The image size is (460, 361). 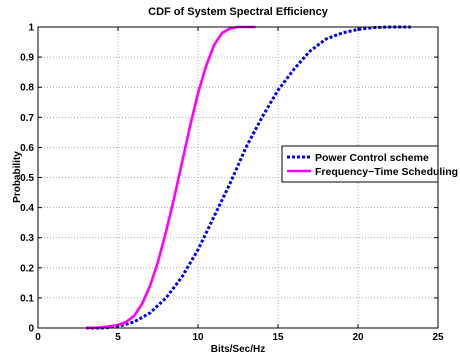 What do you see at coordinates (386, 172) in the screenshot?
I see `legend-label-2: Frequency−Time Scheduling` at bounding box center [386, 172].